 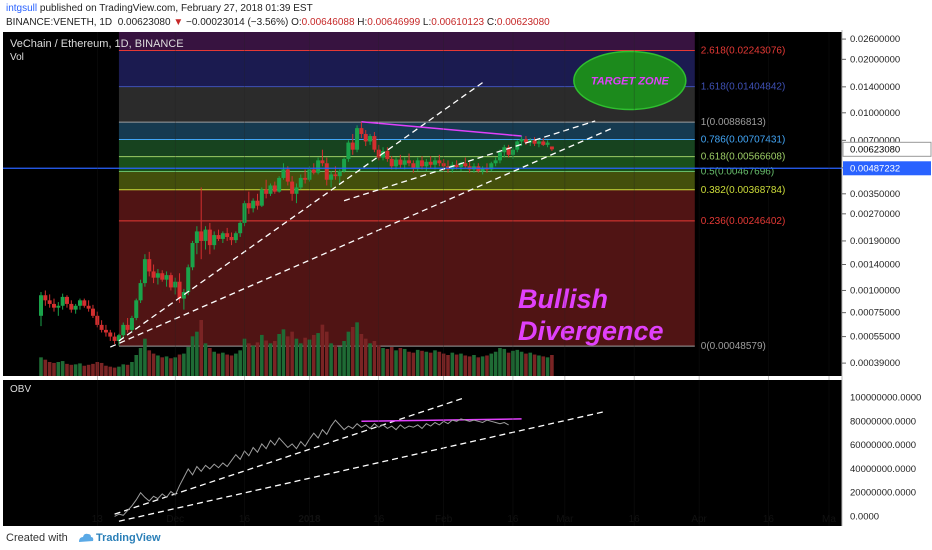 I want to click on chart-footer: Created with TradingView, so click(x=466, y=539).